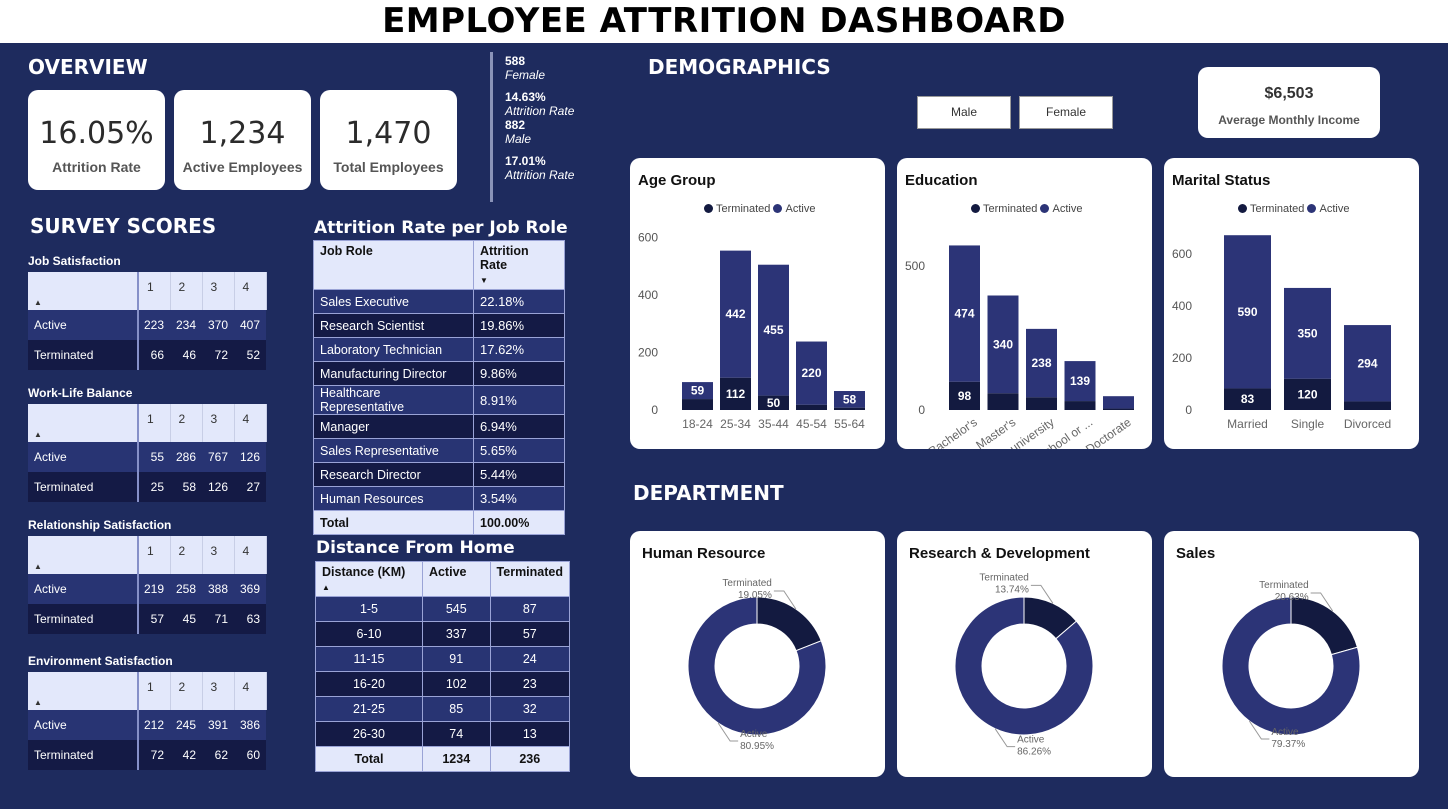 The width and height of the screenshot is (1448, 809). Describe the element at coordinates (439, 373) in the screenshot. I see `table-row: Manufacturing Director 9.86%` at that location.